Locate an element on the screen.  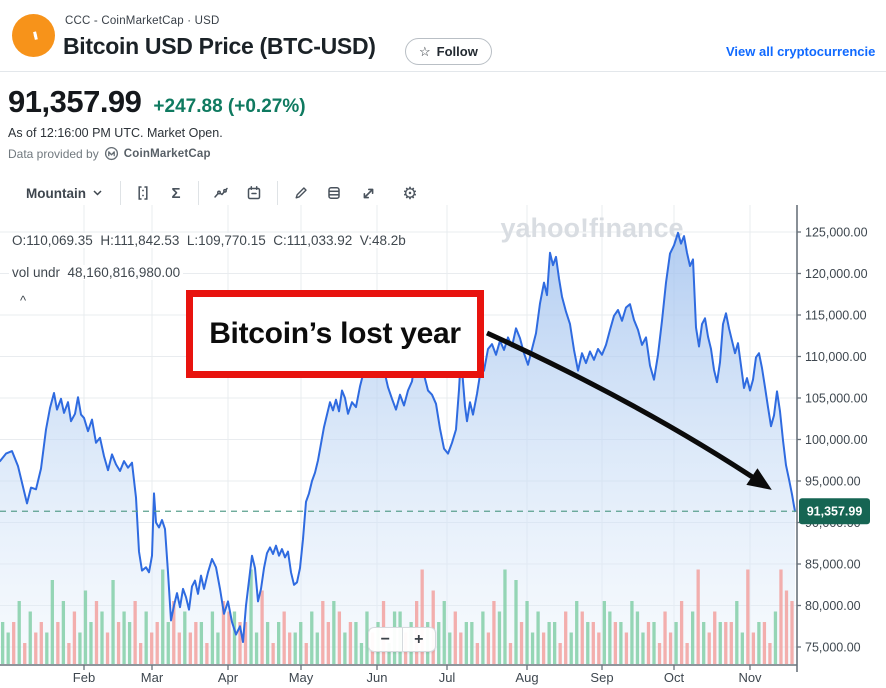
svg-text: 80,000.00 is located at coordinates (833, 606).